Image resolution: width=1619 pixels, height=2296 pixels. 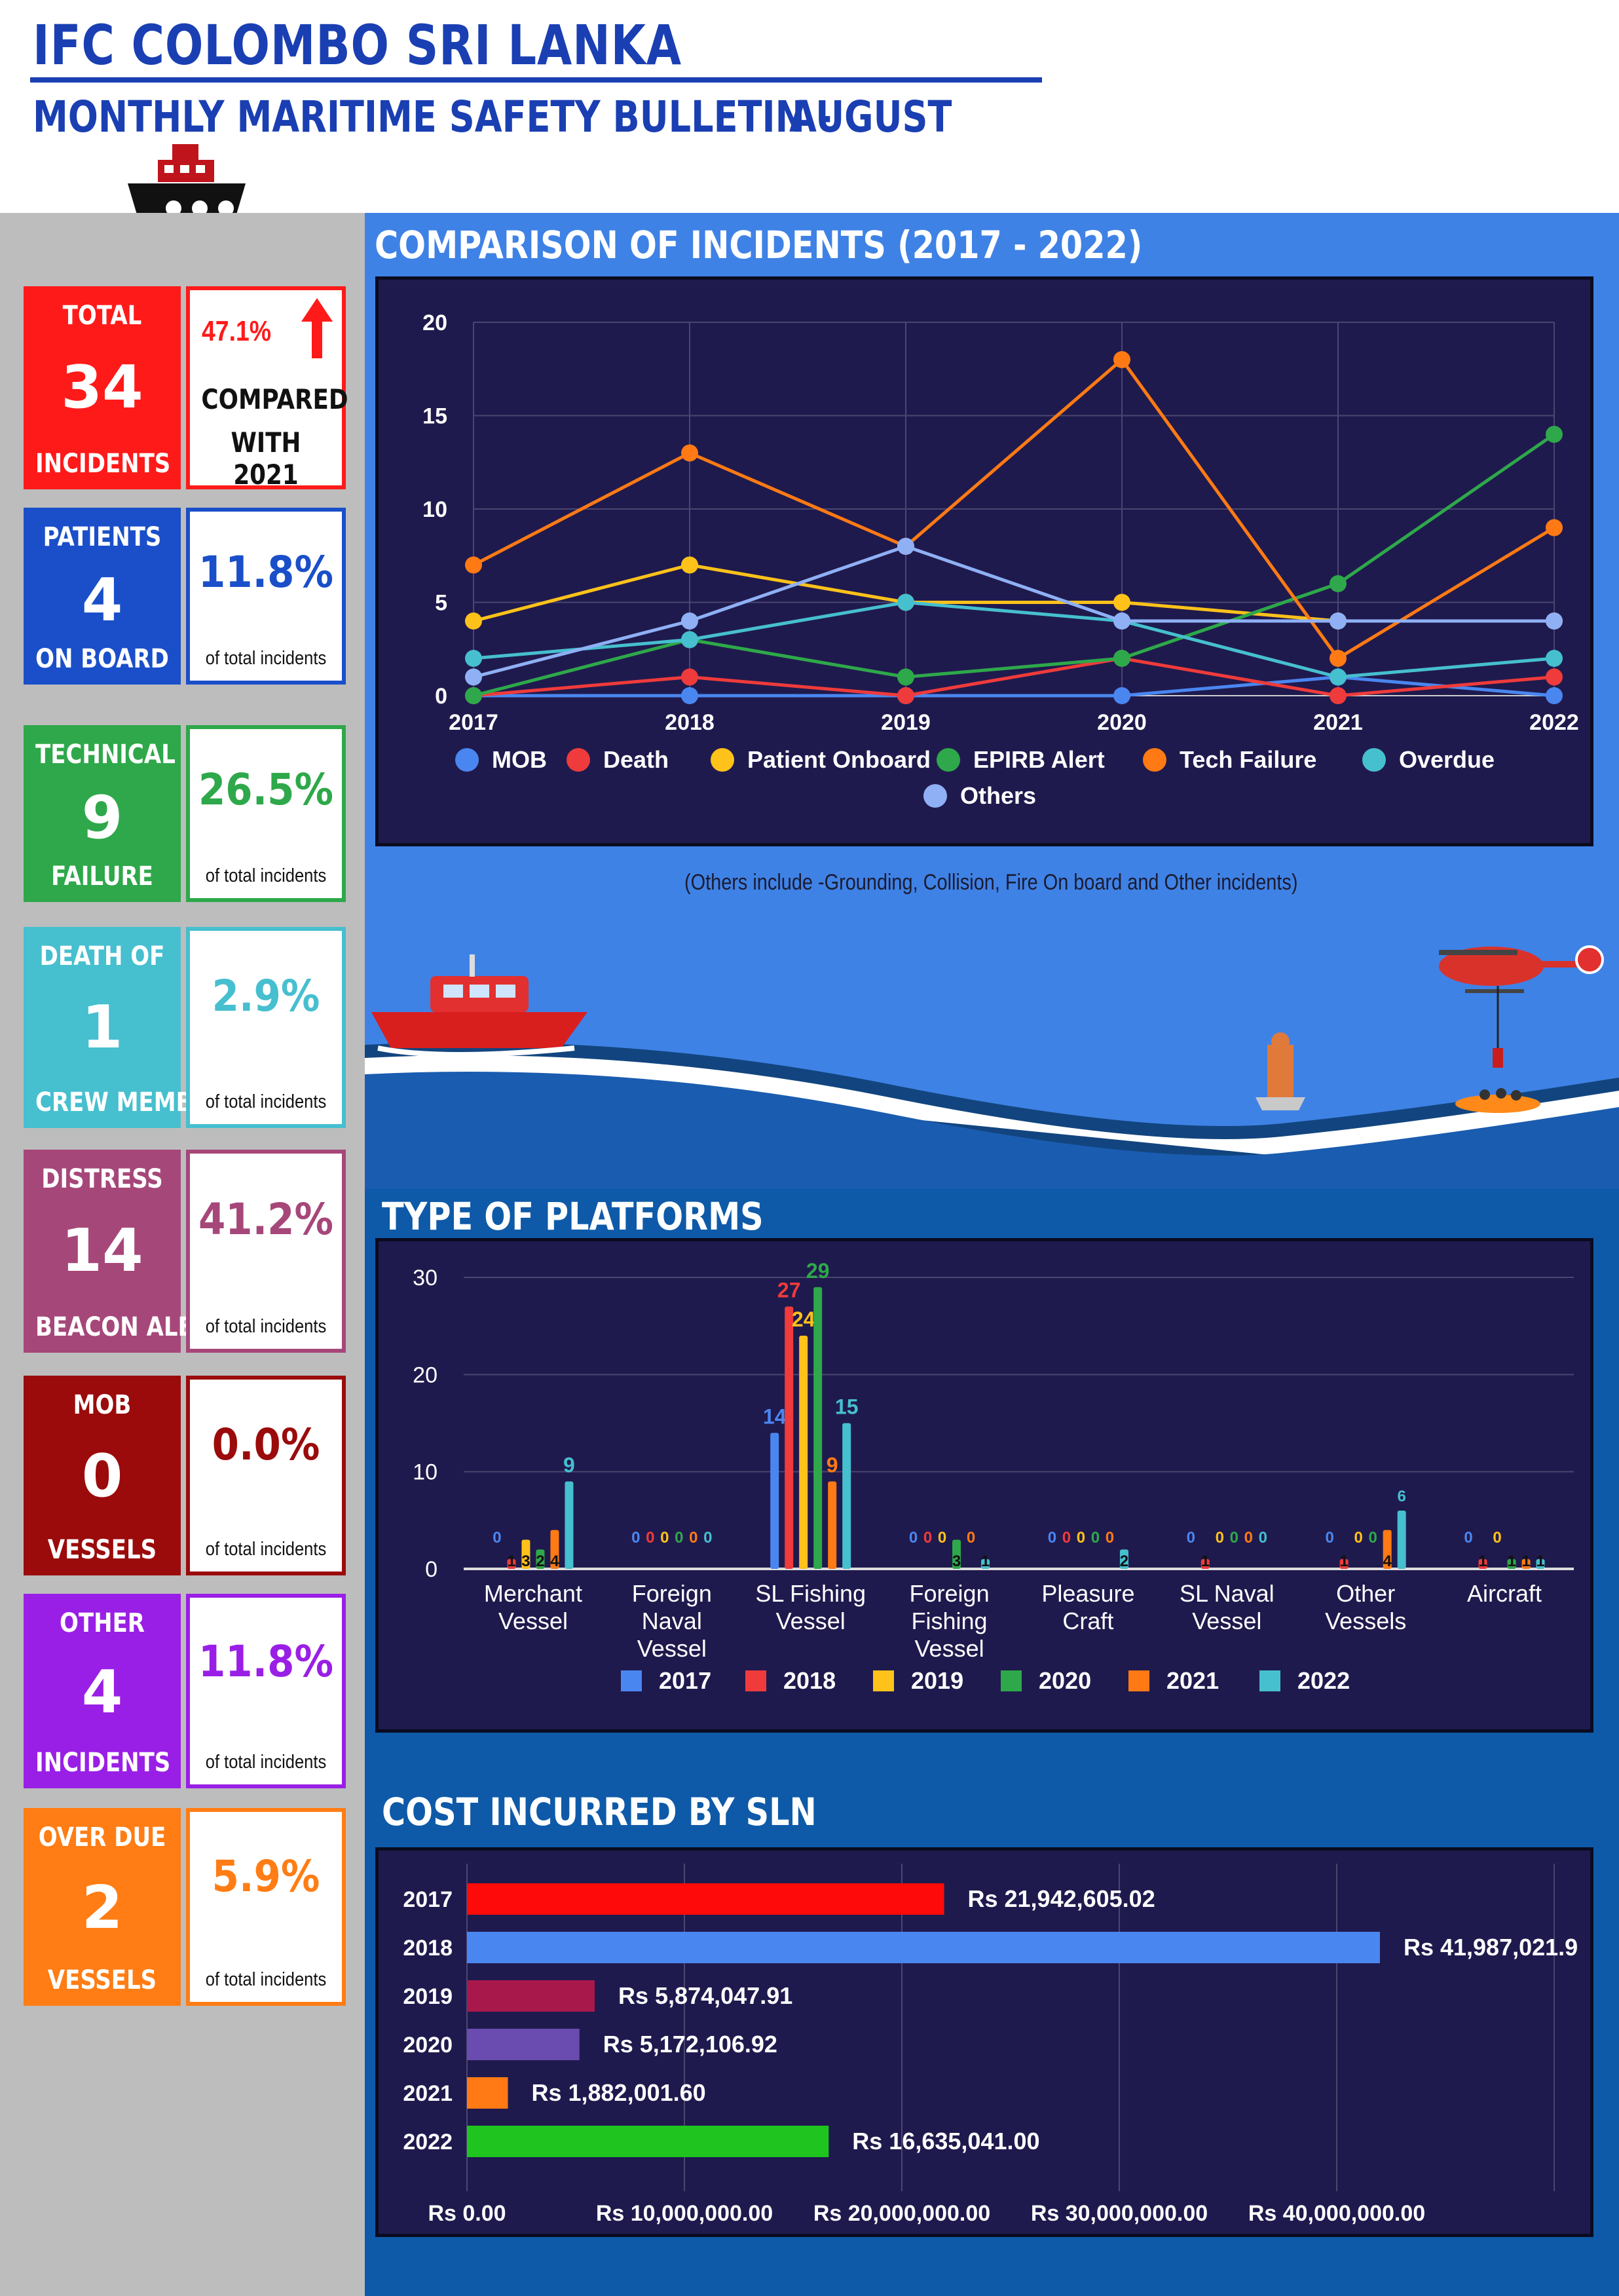 I want to click on stat-card-5-label: MOB 0 VESSELS, so click(x=102, y=1475).